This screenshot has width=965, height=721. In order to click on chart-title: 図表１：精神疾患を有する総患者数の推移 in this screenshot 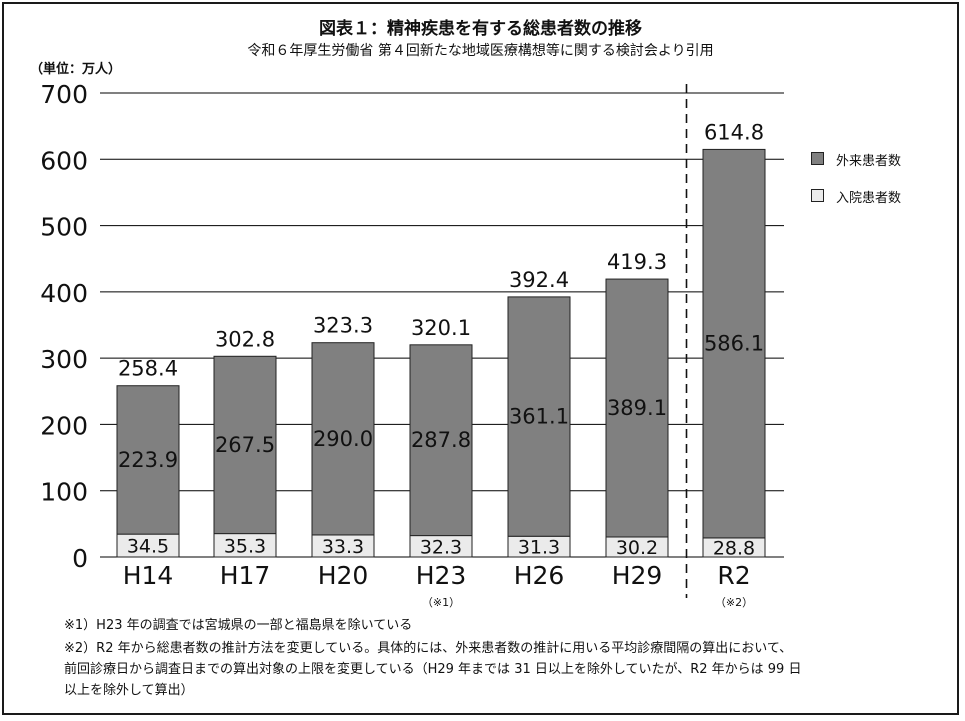, I will do `click(480, 29)`.